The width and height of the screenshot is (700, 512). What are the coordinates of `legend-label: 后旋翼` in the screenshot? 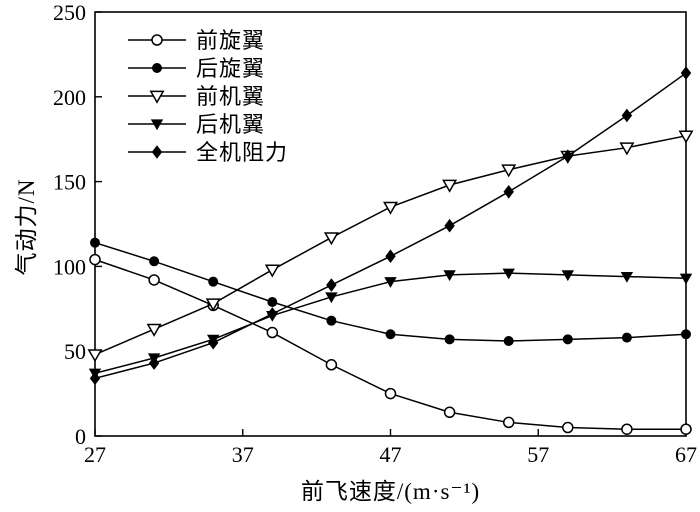 It's located at (230, 68).